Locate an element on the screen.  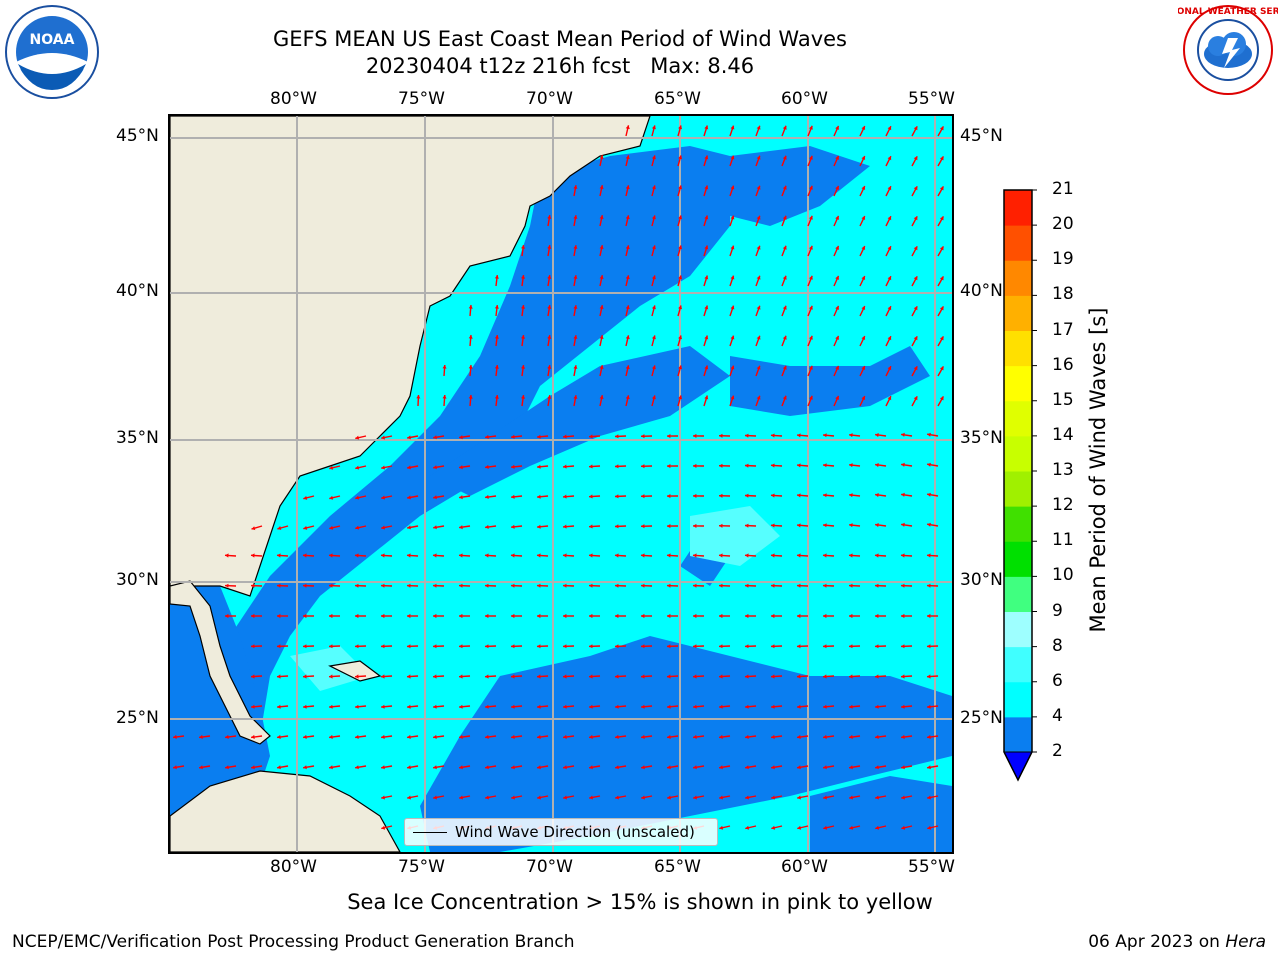
colorbar-label: Mean Period of Wind Waves [s] is located at coordinates (1098, 470).